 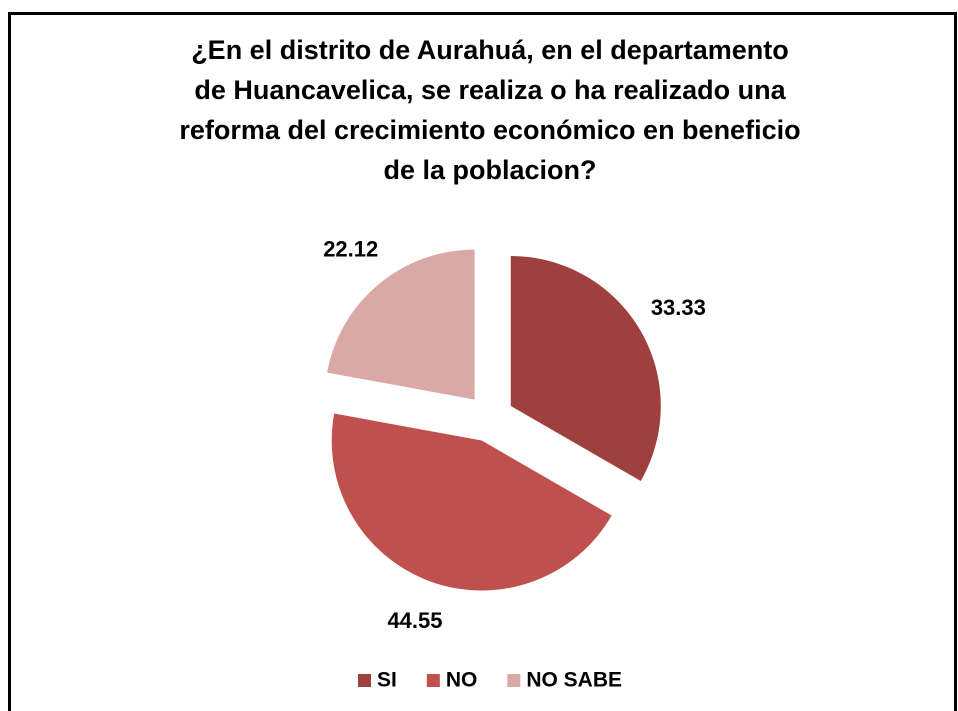 I want to click on data-label: 33.33, so click(x=678, y=307).